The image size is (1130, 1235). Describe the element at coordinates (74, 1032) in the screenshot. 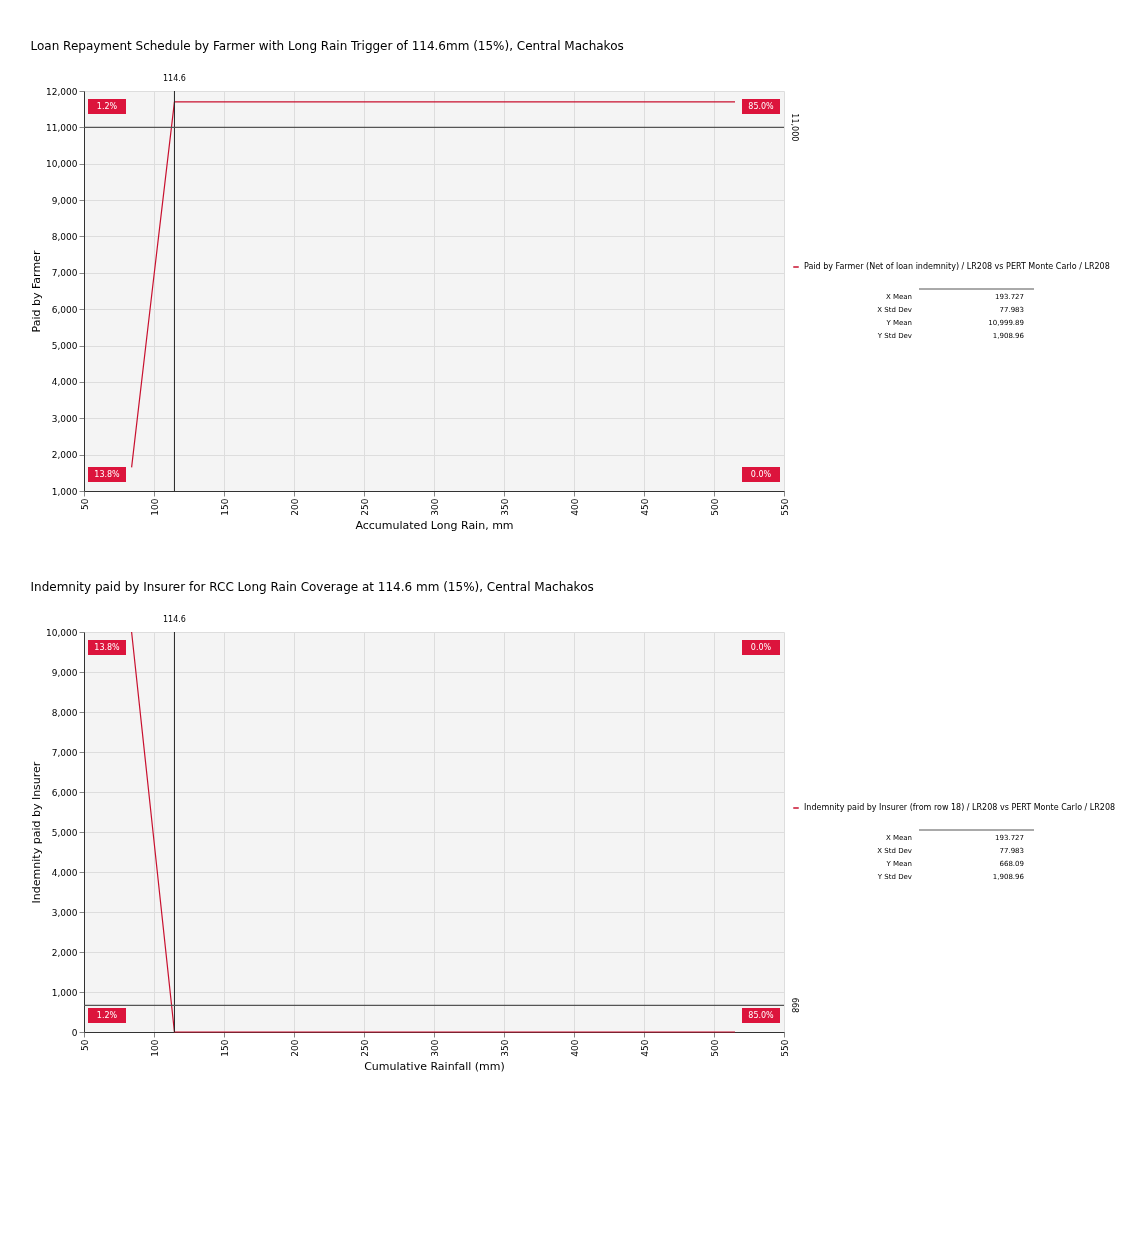

I see `y-tick-label: 0` at that location.